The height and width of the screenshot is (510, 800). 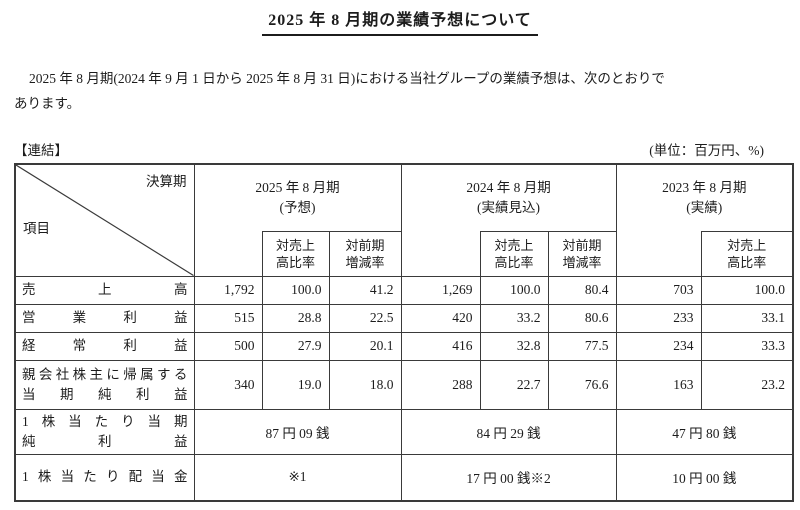 I want to click on intro-line-2: あります。, so click(x=47, y=103).